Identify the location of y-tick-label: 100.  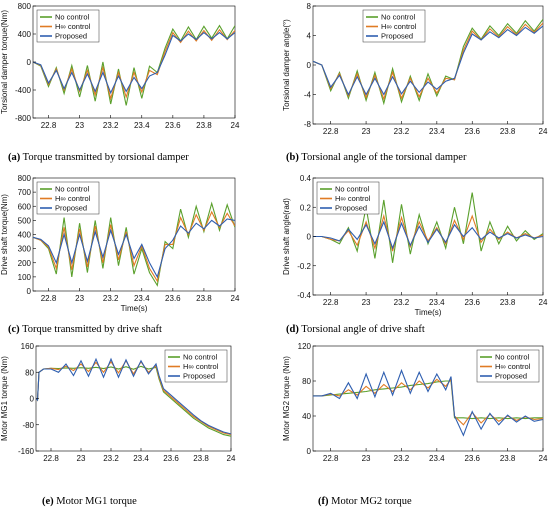
(25, 277).